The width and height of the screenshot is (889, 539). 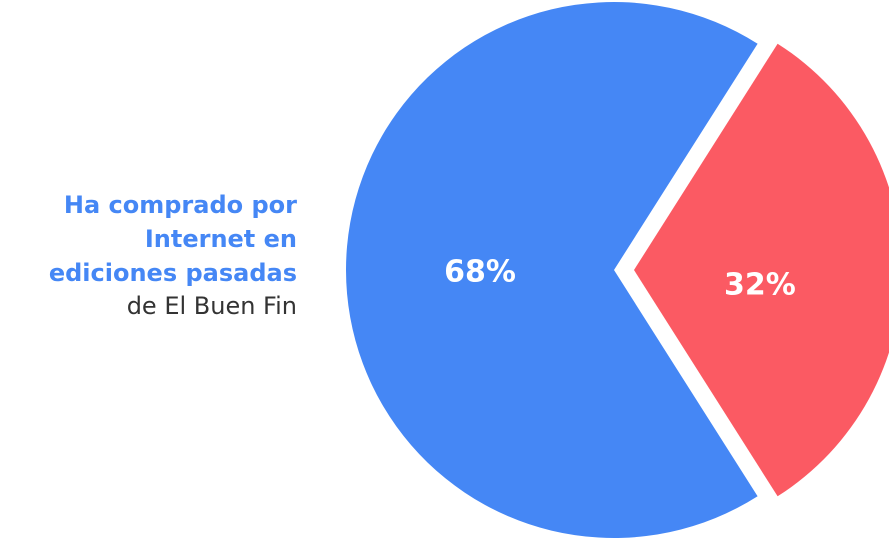 What do you see at coordinates (212, 306) in the screenshot?
I see `annotation-line: de El Buen Fin` at bounding box center [212, 306].